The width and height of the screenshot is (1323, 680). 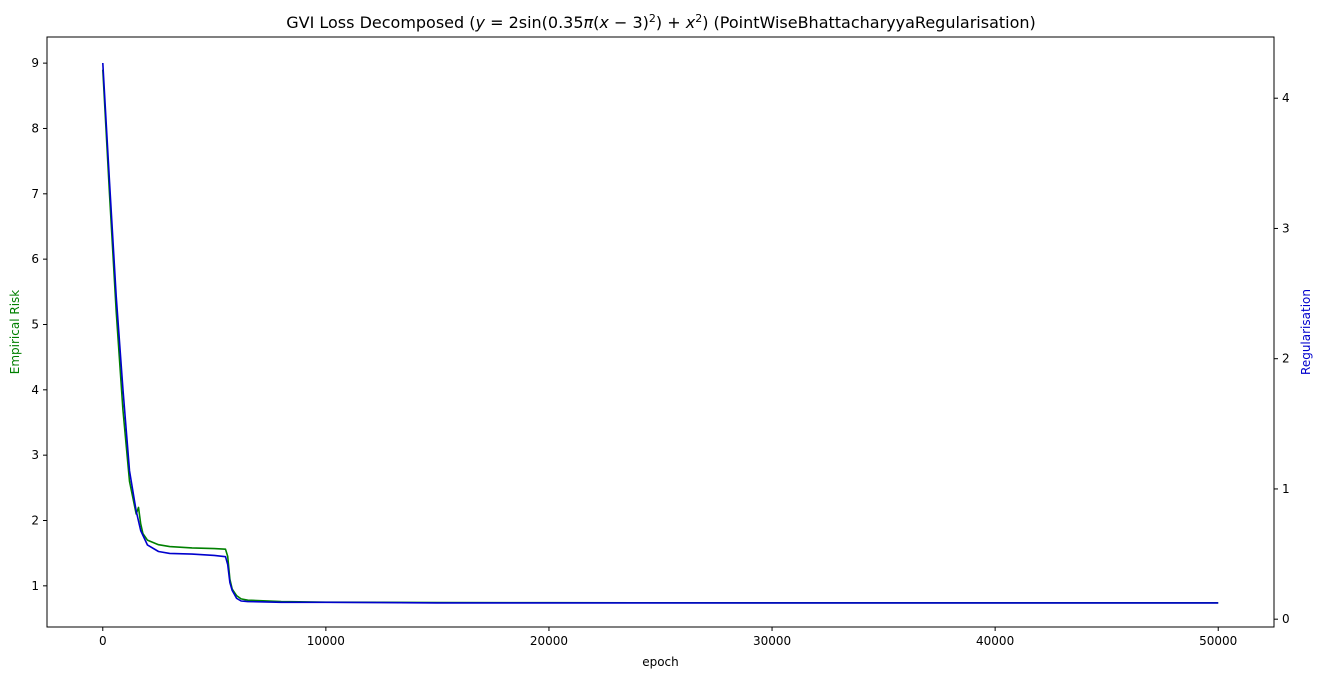 What do you see at coordinates (1286, 359) in the screenshot?
I see `y-right-tick-label: 2` at bounding box center [1286, 359].